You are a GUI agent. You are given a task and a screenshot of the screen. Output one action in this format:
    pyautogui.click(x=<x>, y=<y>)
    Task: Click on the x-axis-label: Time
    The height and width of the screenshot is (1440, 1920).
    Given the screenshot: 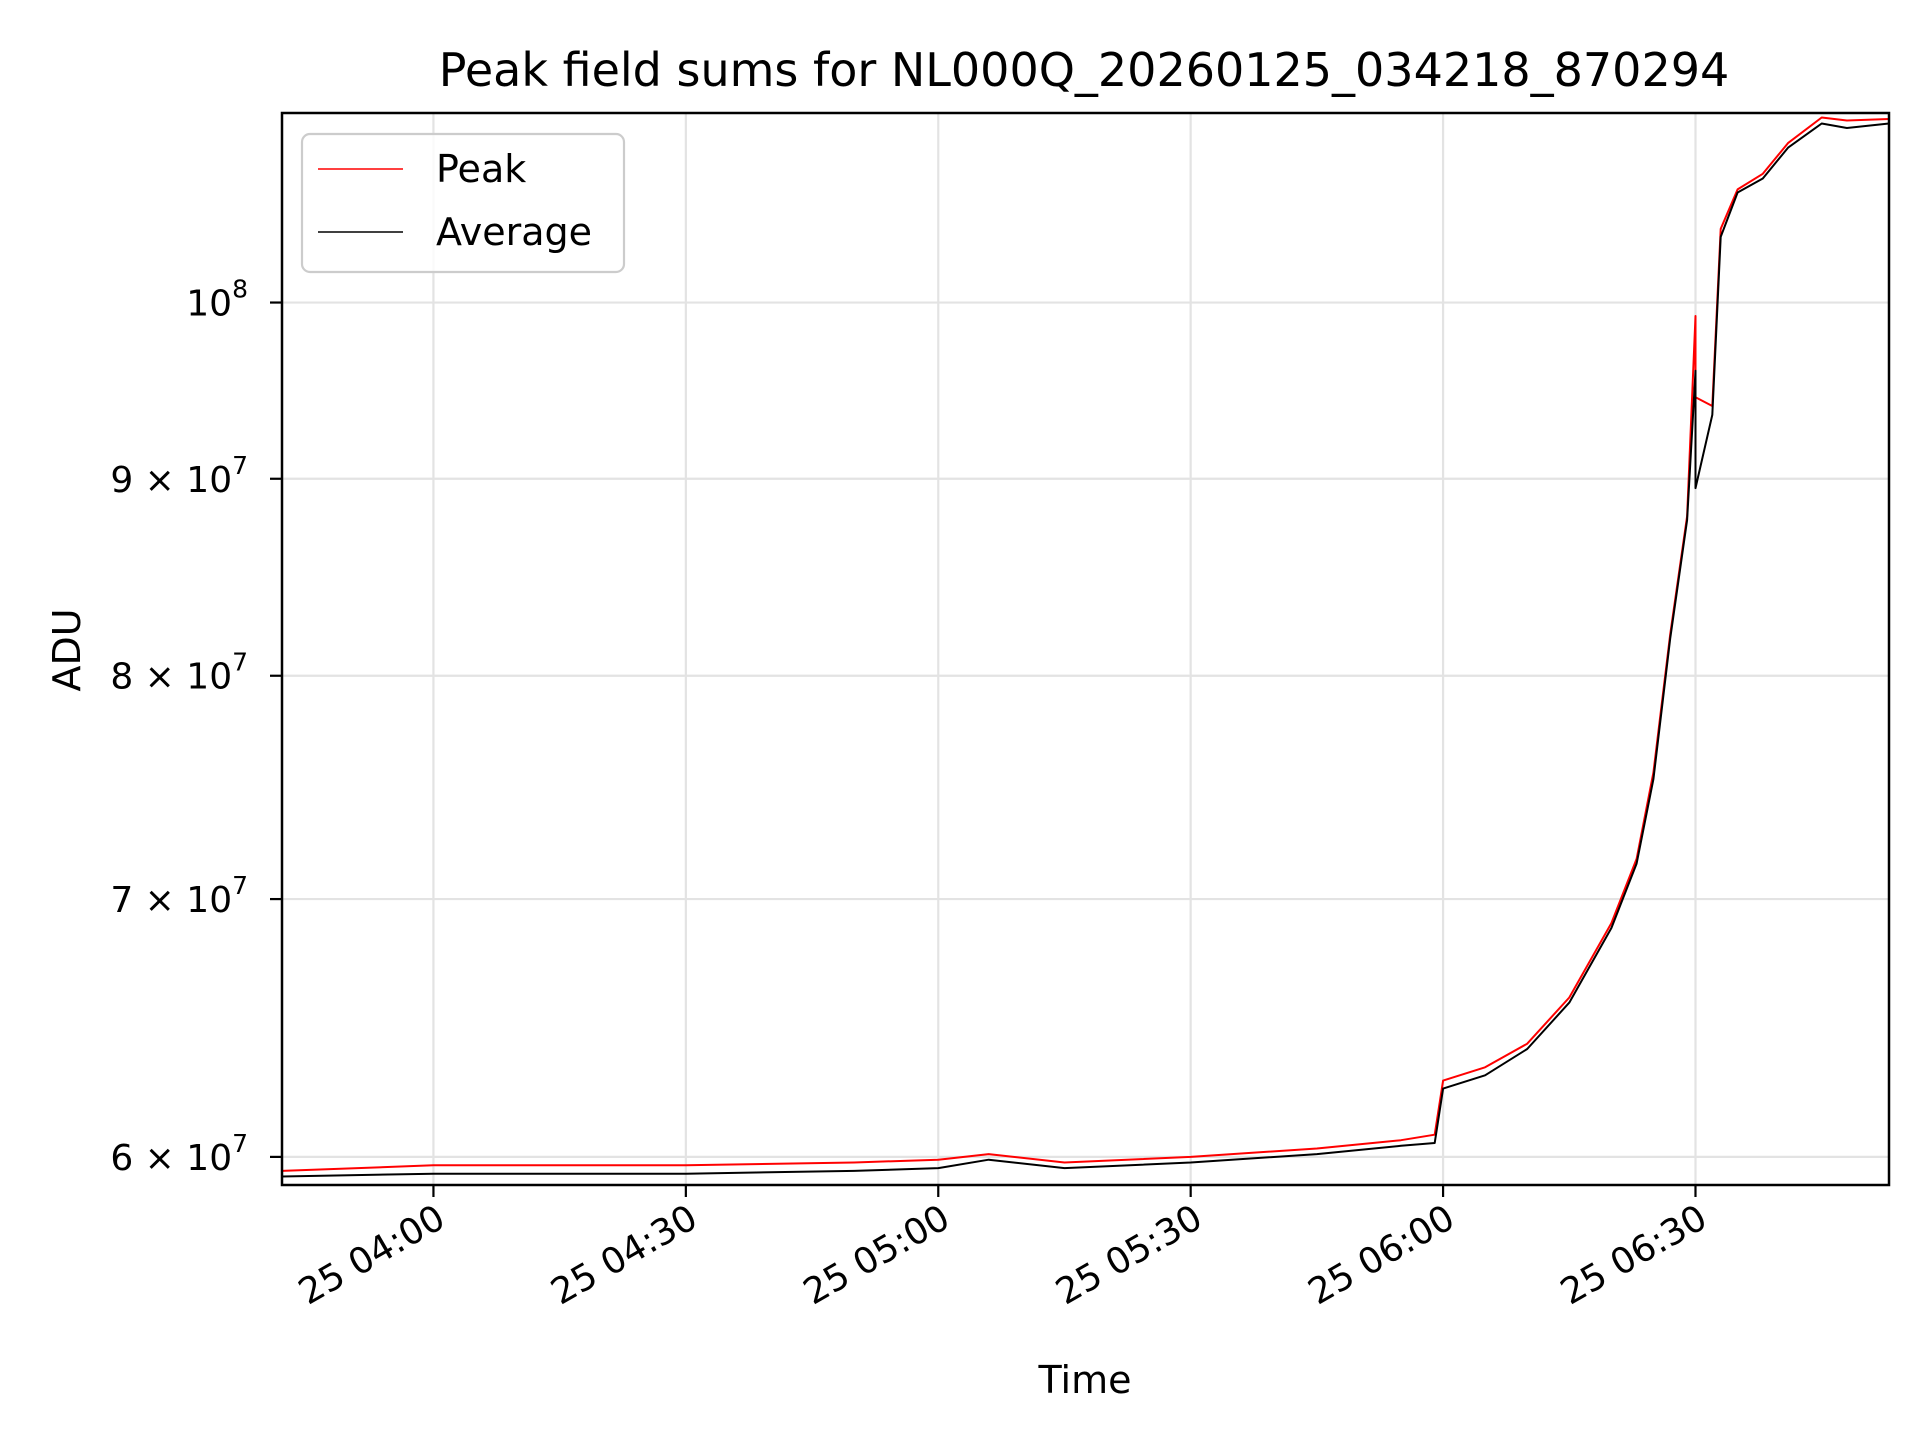 What is the action you would take?
    pyautogui.click(x=1085, y=1380)
    